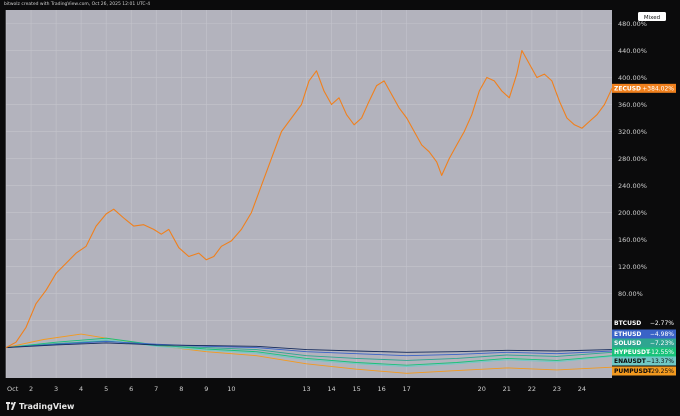  Describe the element at coordinates (206, 389) in the screenshot. I see `x-tick-label: 9` at that location.